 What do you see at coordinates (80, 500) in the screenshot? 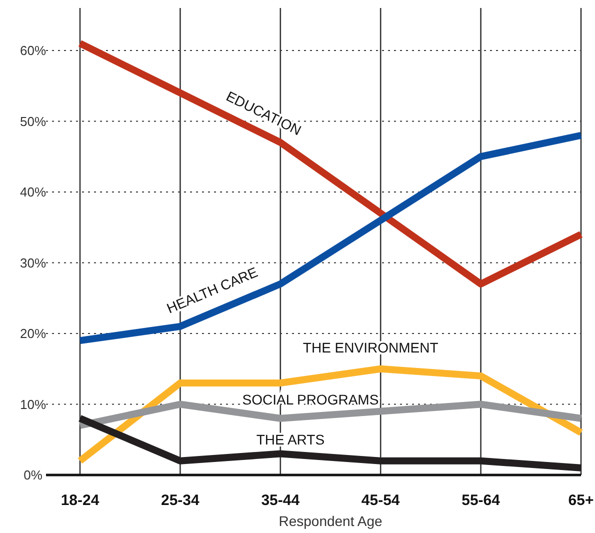
I see `x-tick-label: 18-24` at bounding box center [80, 500].